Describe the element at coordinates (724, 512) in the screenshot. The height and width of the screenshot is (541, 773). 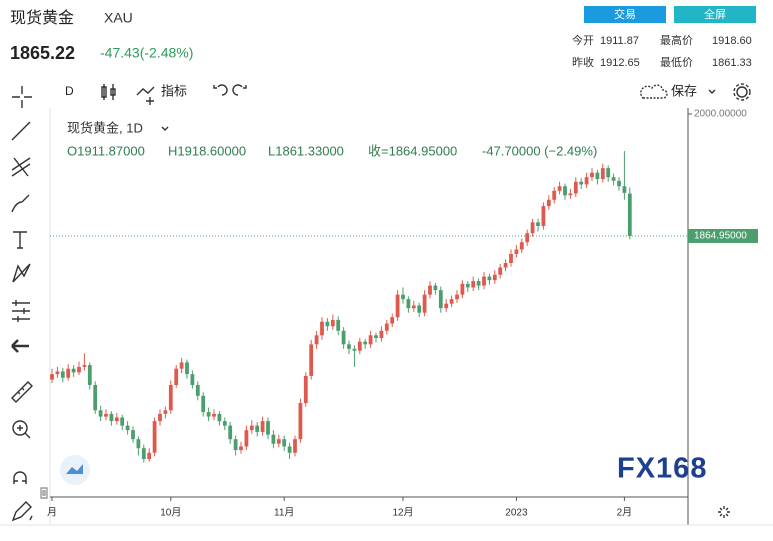
I see `axis-settings-icon` at that location.